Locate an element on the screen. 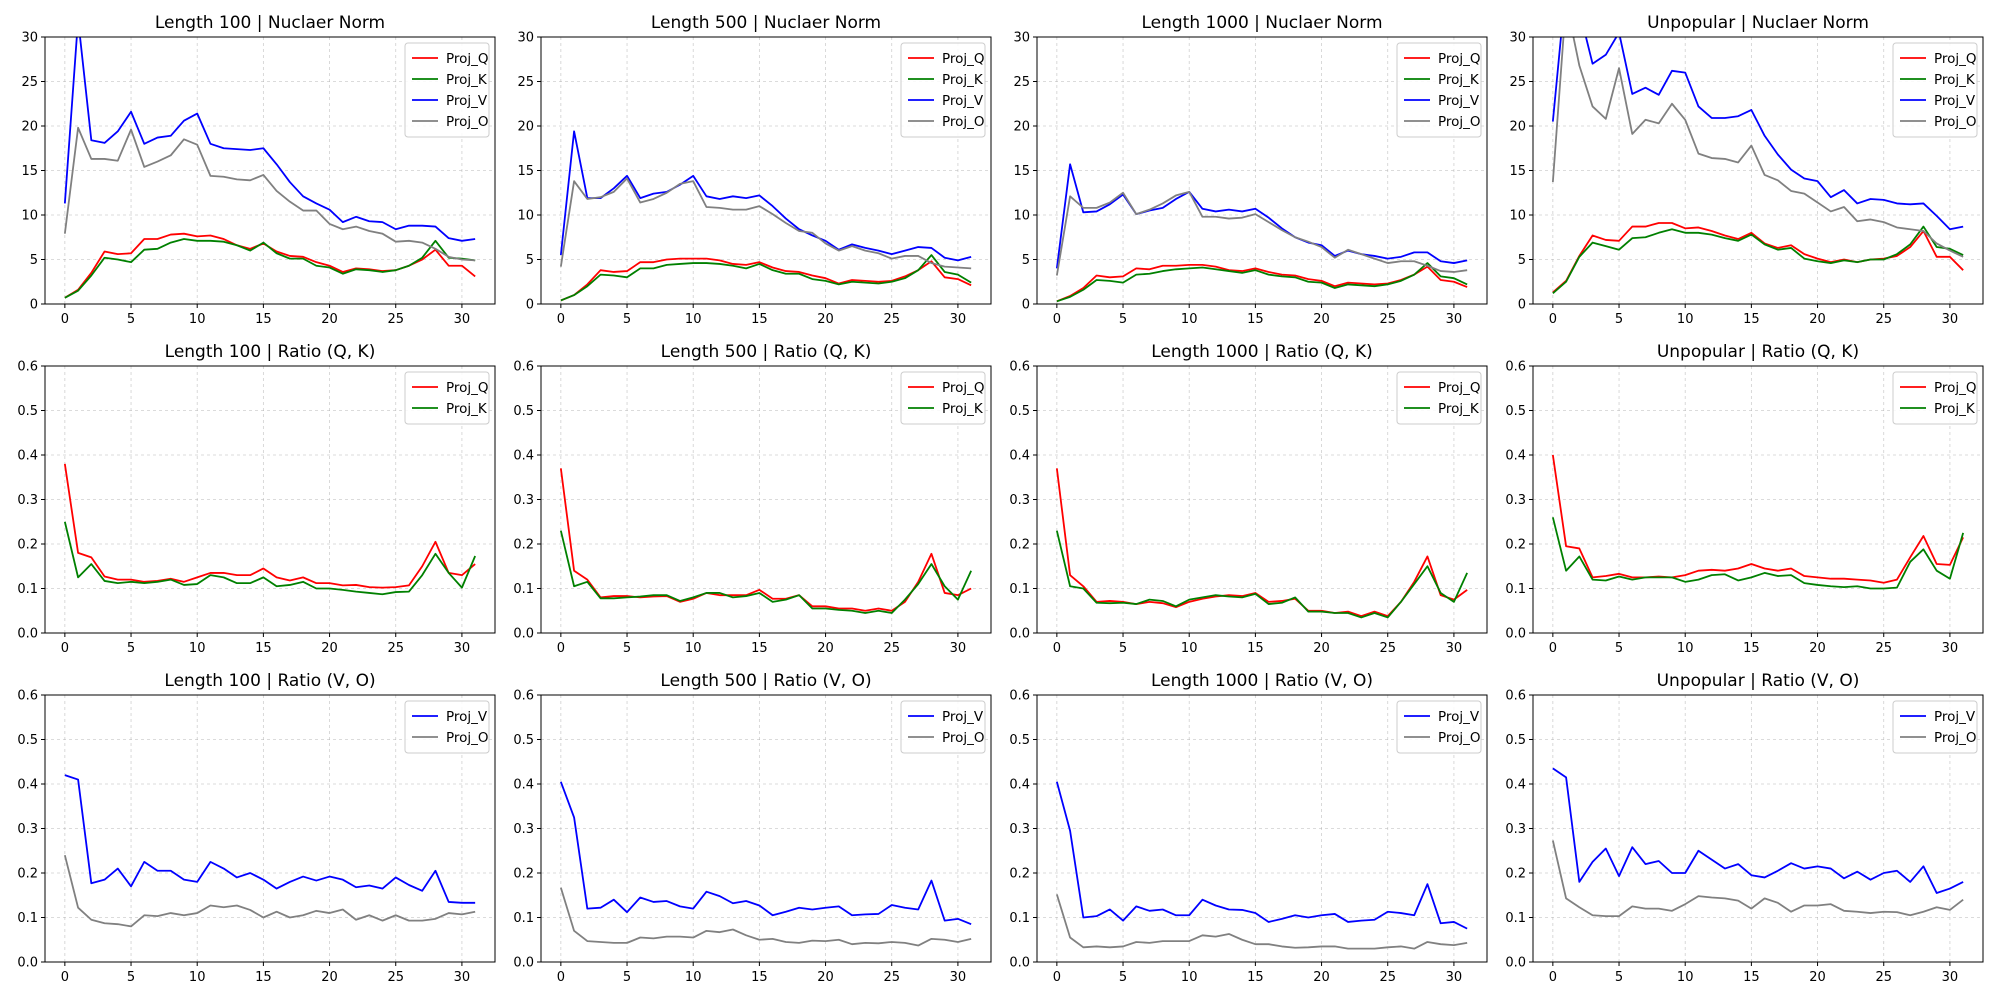 This screenshot has height=1000, width=2000. subplot-title: Unpopular | Ratio (V, O) is located at coordinates (1758, 681).